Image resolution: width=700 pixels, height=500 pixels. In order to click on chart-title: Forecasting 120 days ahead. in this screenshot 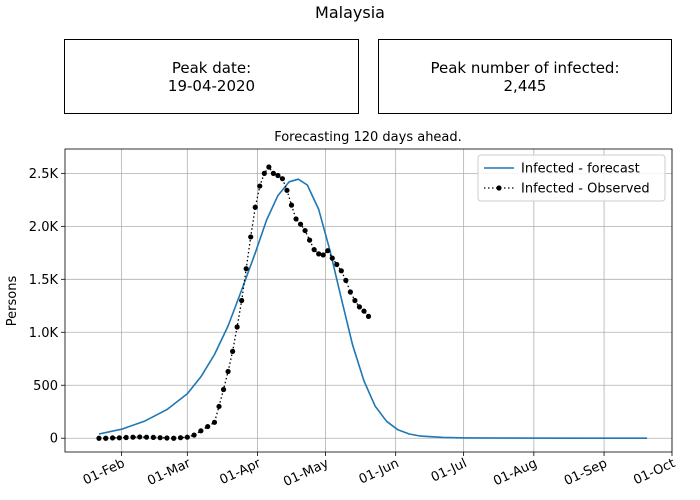, I will do `click(368, 137)`.